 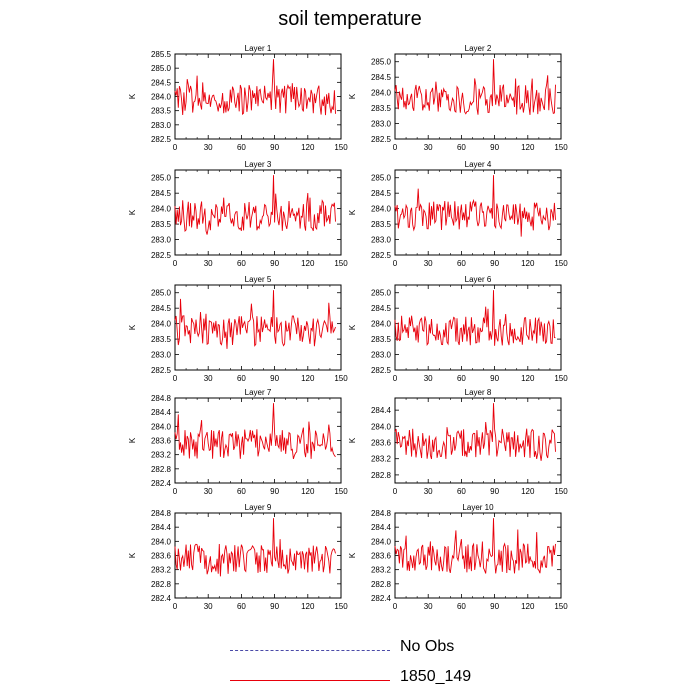 I want to click on layer-7-xtick-label: 60, so click(x=241, y=491).